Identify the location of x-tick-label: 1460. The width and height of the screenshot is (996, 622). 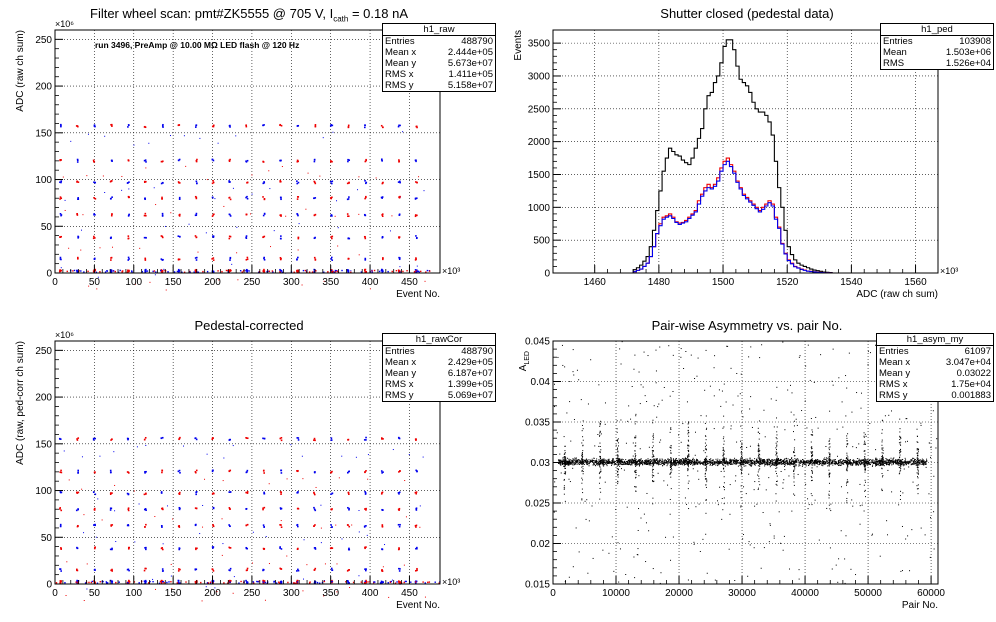
(595, 282).